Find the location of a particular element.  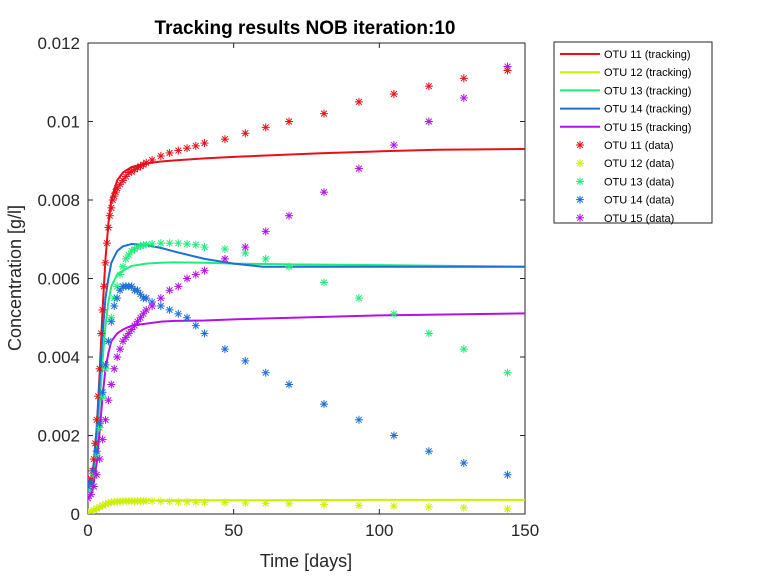

x-tick-label: 0 is located at coordinates (87, 530).